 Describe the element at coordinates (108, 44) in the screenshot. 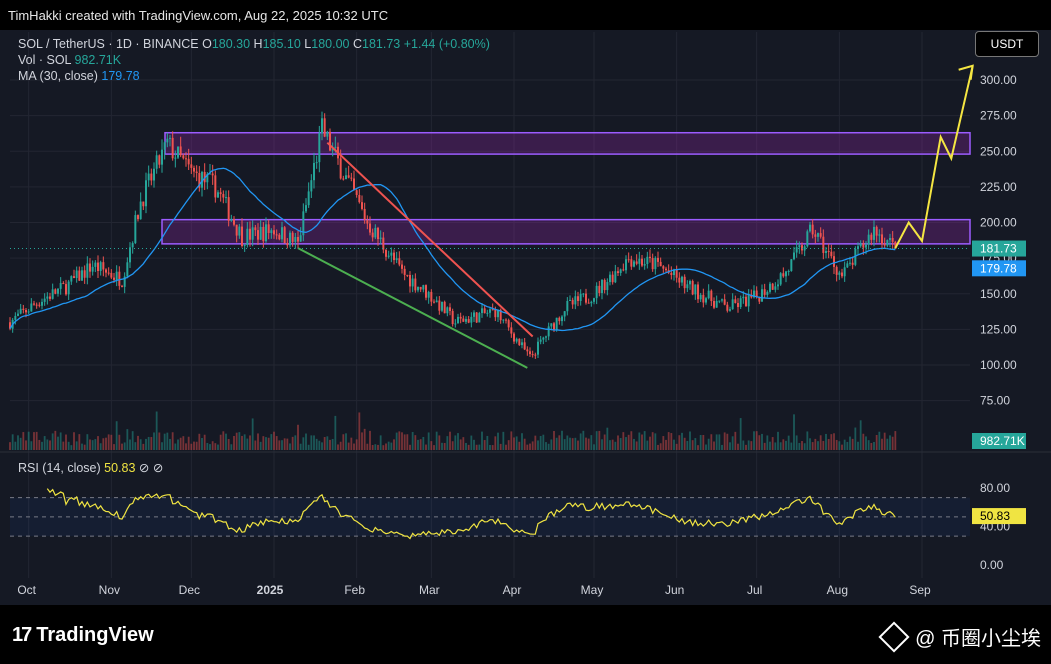

I see `symbol-label: SOL / TetherUS · 1D · BINANCE` at that location.